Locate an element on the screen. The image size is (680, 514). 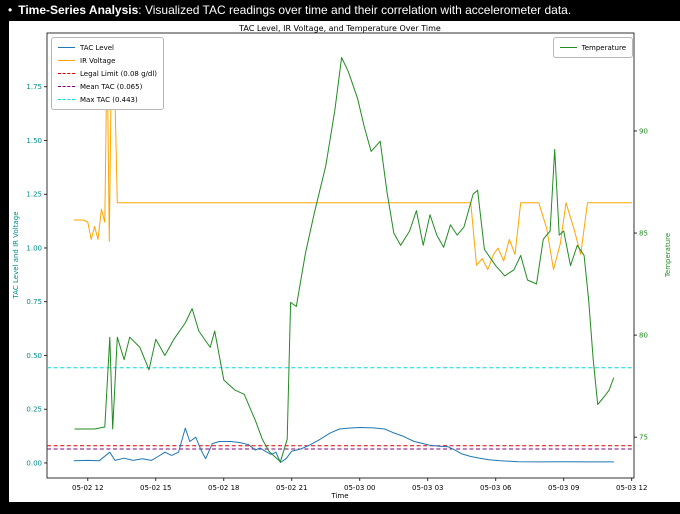
legend-label: Temperature is located at coordinates (603, 47).